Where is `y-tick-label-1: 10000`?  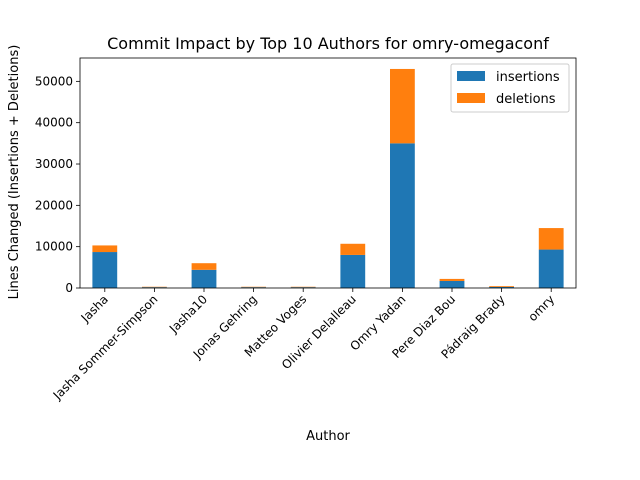
y-tick-label-1: 10000 is located at coordinates (54, 247).